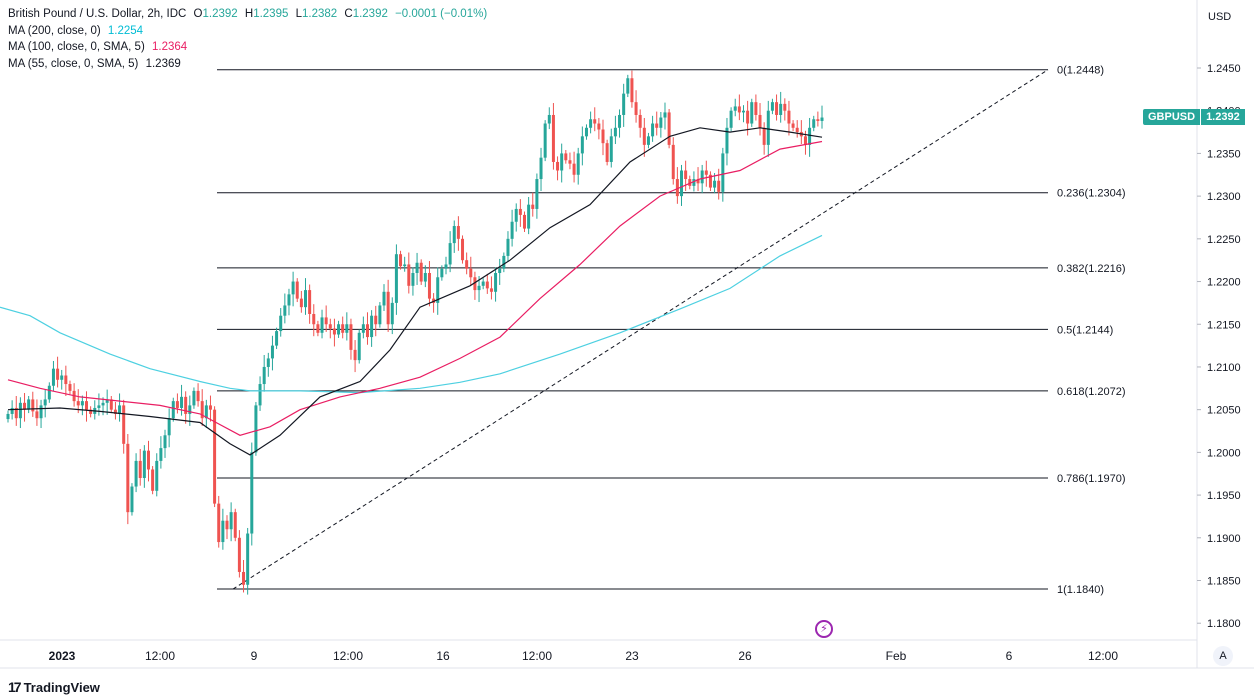 Image resolution: width=1254 pixels, height=697 pixels. Describe the element at coordinates (441, 14) in the screenshot. I see `change-value: −0.0001 (−0.01%)` at that location.